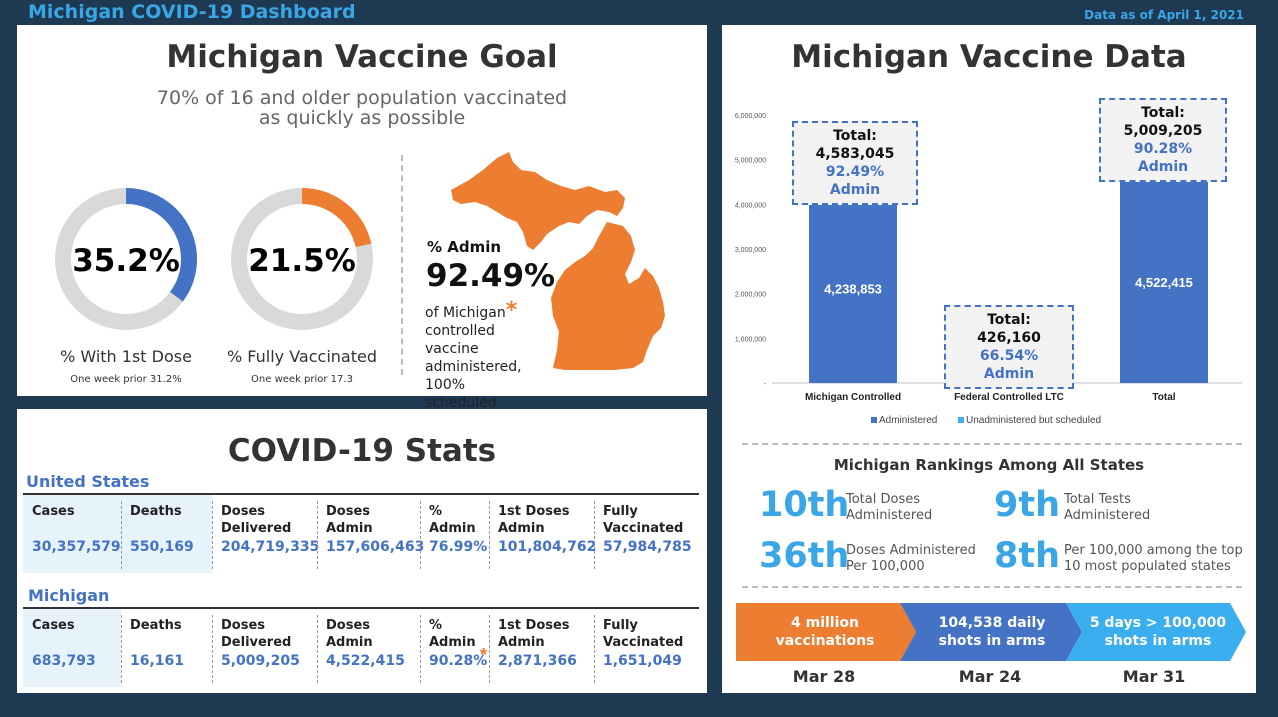 The image size is (1278, 717). I want to click on stat-header-line: Doses, so click(348, 625).